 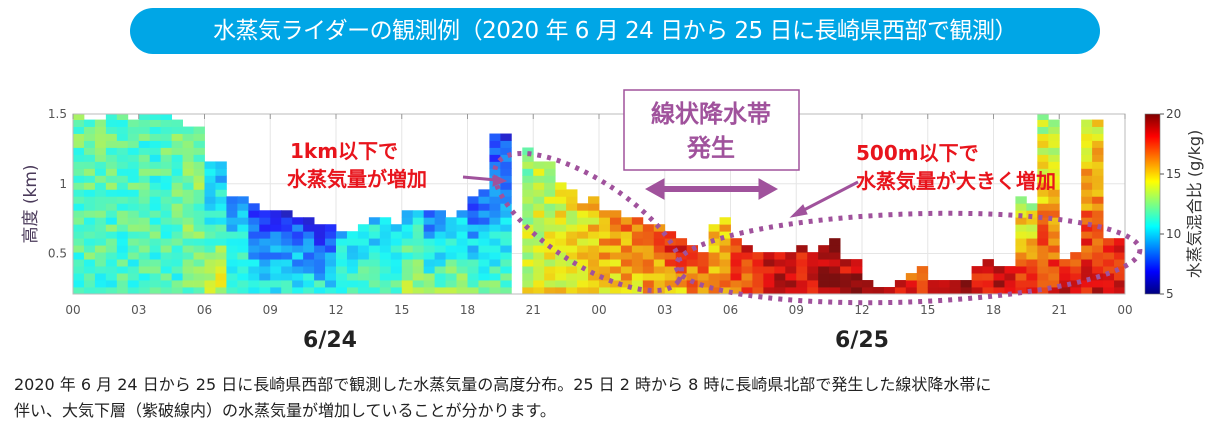 I want to click on arrowhead-icon, so click(x=654, y=189).